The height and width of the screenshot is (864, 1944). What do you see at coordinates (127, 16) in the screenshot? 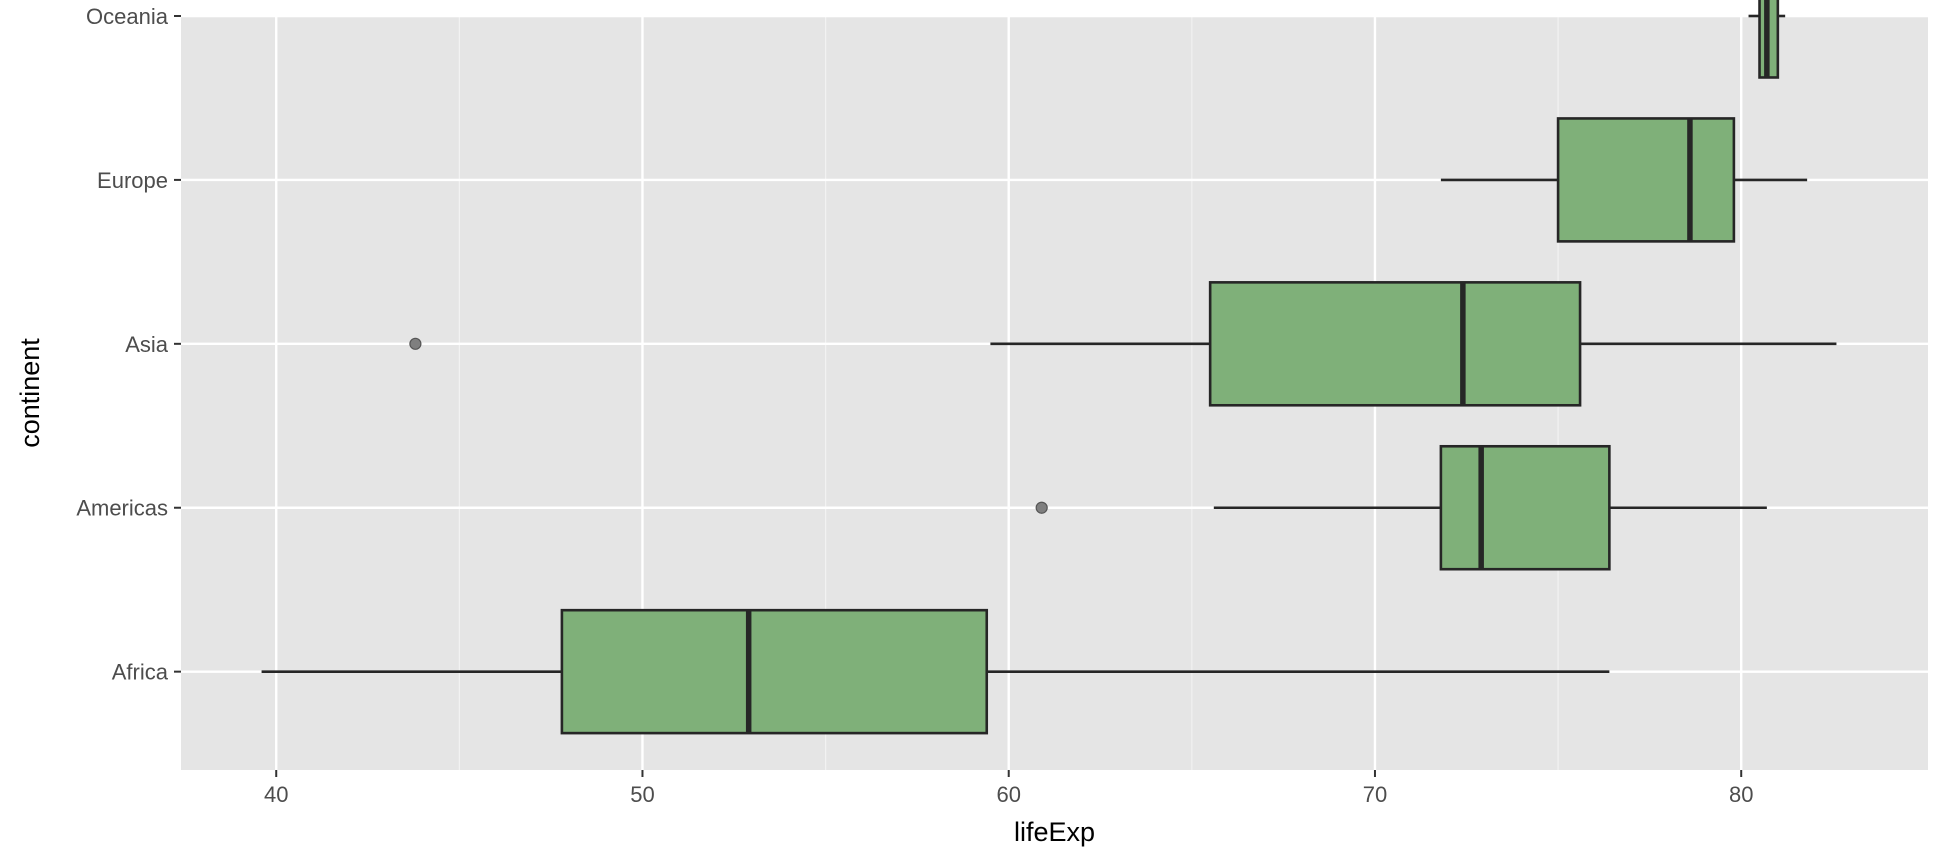
I see `y-tick-label: Oceania` at bounding box center [127, 16].